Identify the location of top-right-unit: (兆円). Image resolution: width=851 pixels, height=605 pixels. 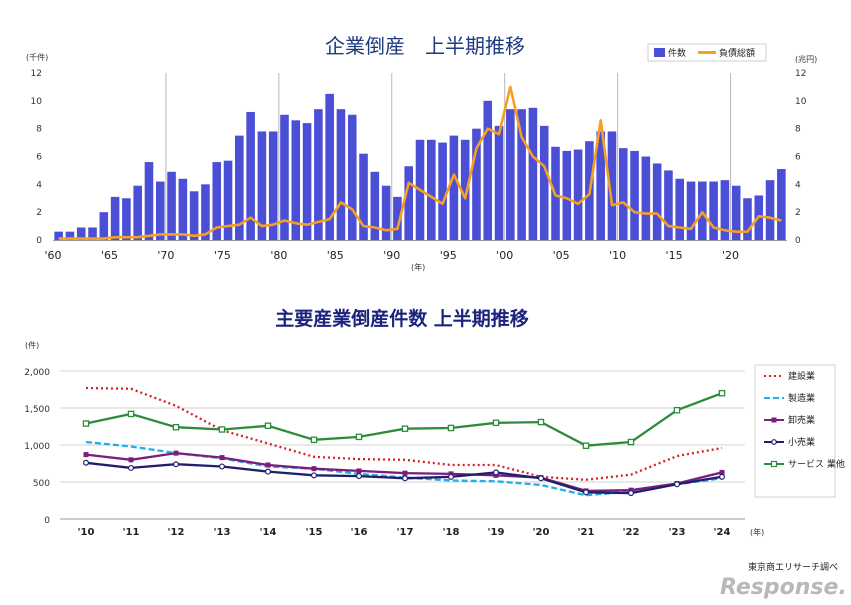
(806, 59).